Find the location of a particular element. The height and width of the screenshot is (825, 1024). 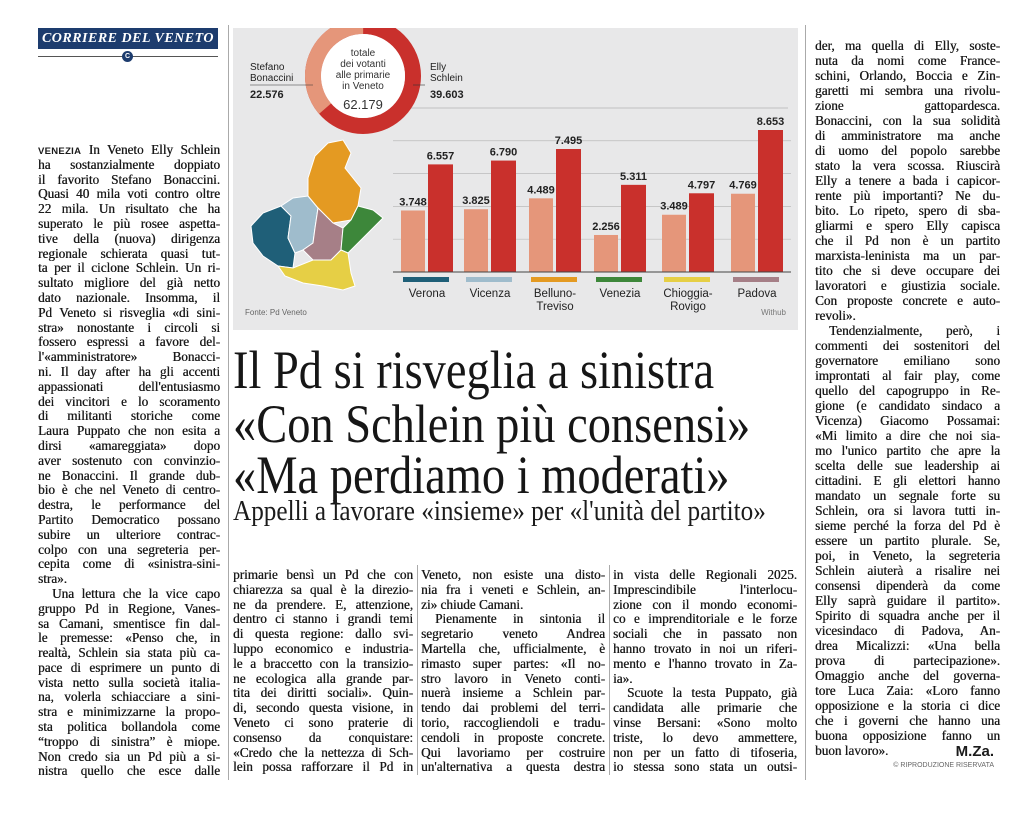

text-line: buona opposizione fanno un is located at coordinates (907, 735).